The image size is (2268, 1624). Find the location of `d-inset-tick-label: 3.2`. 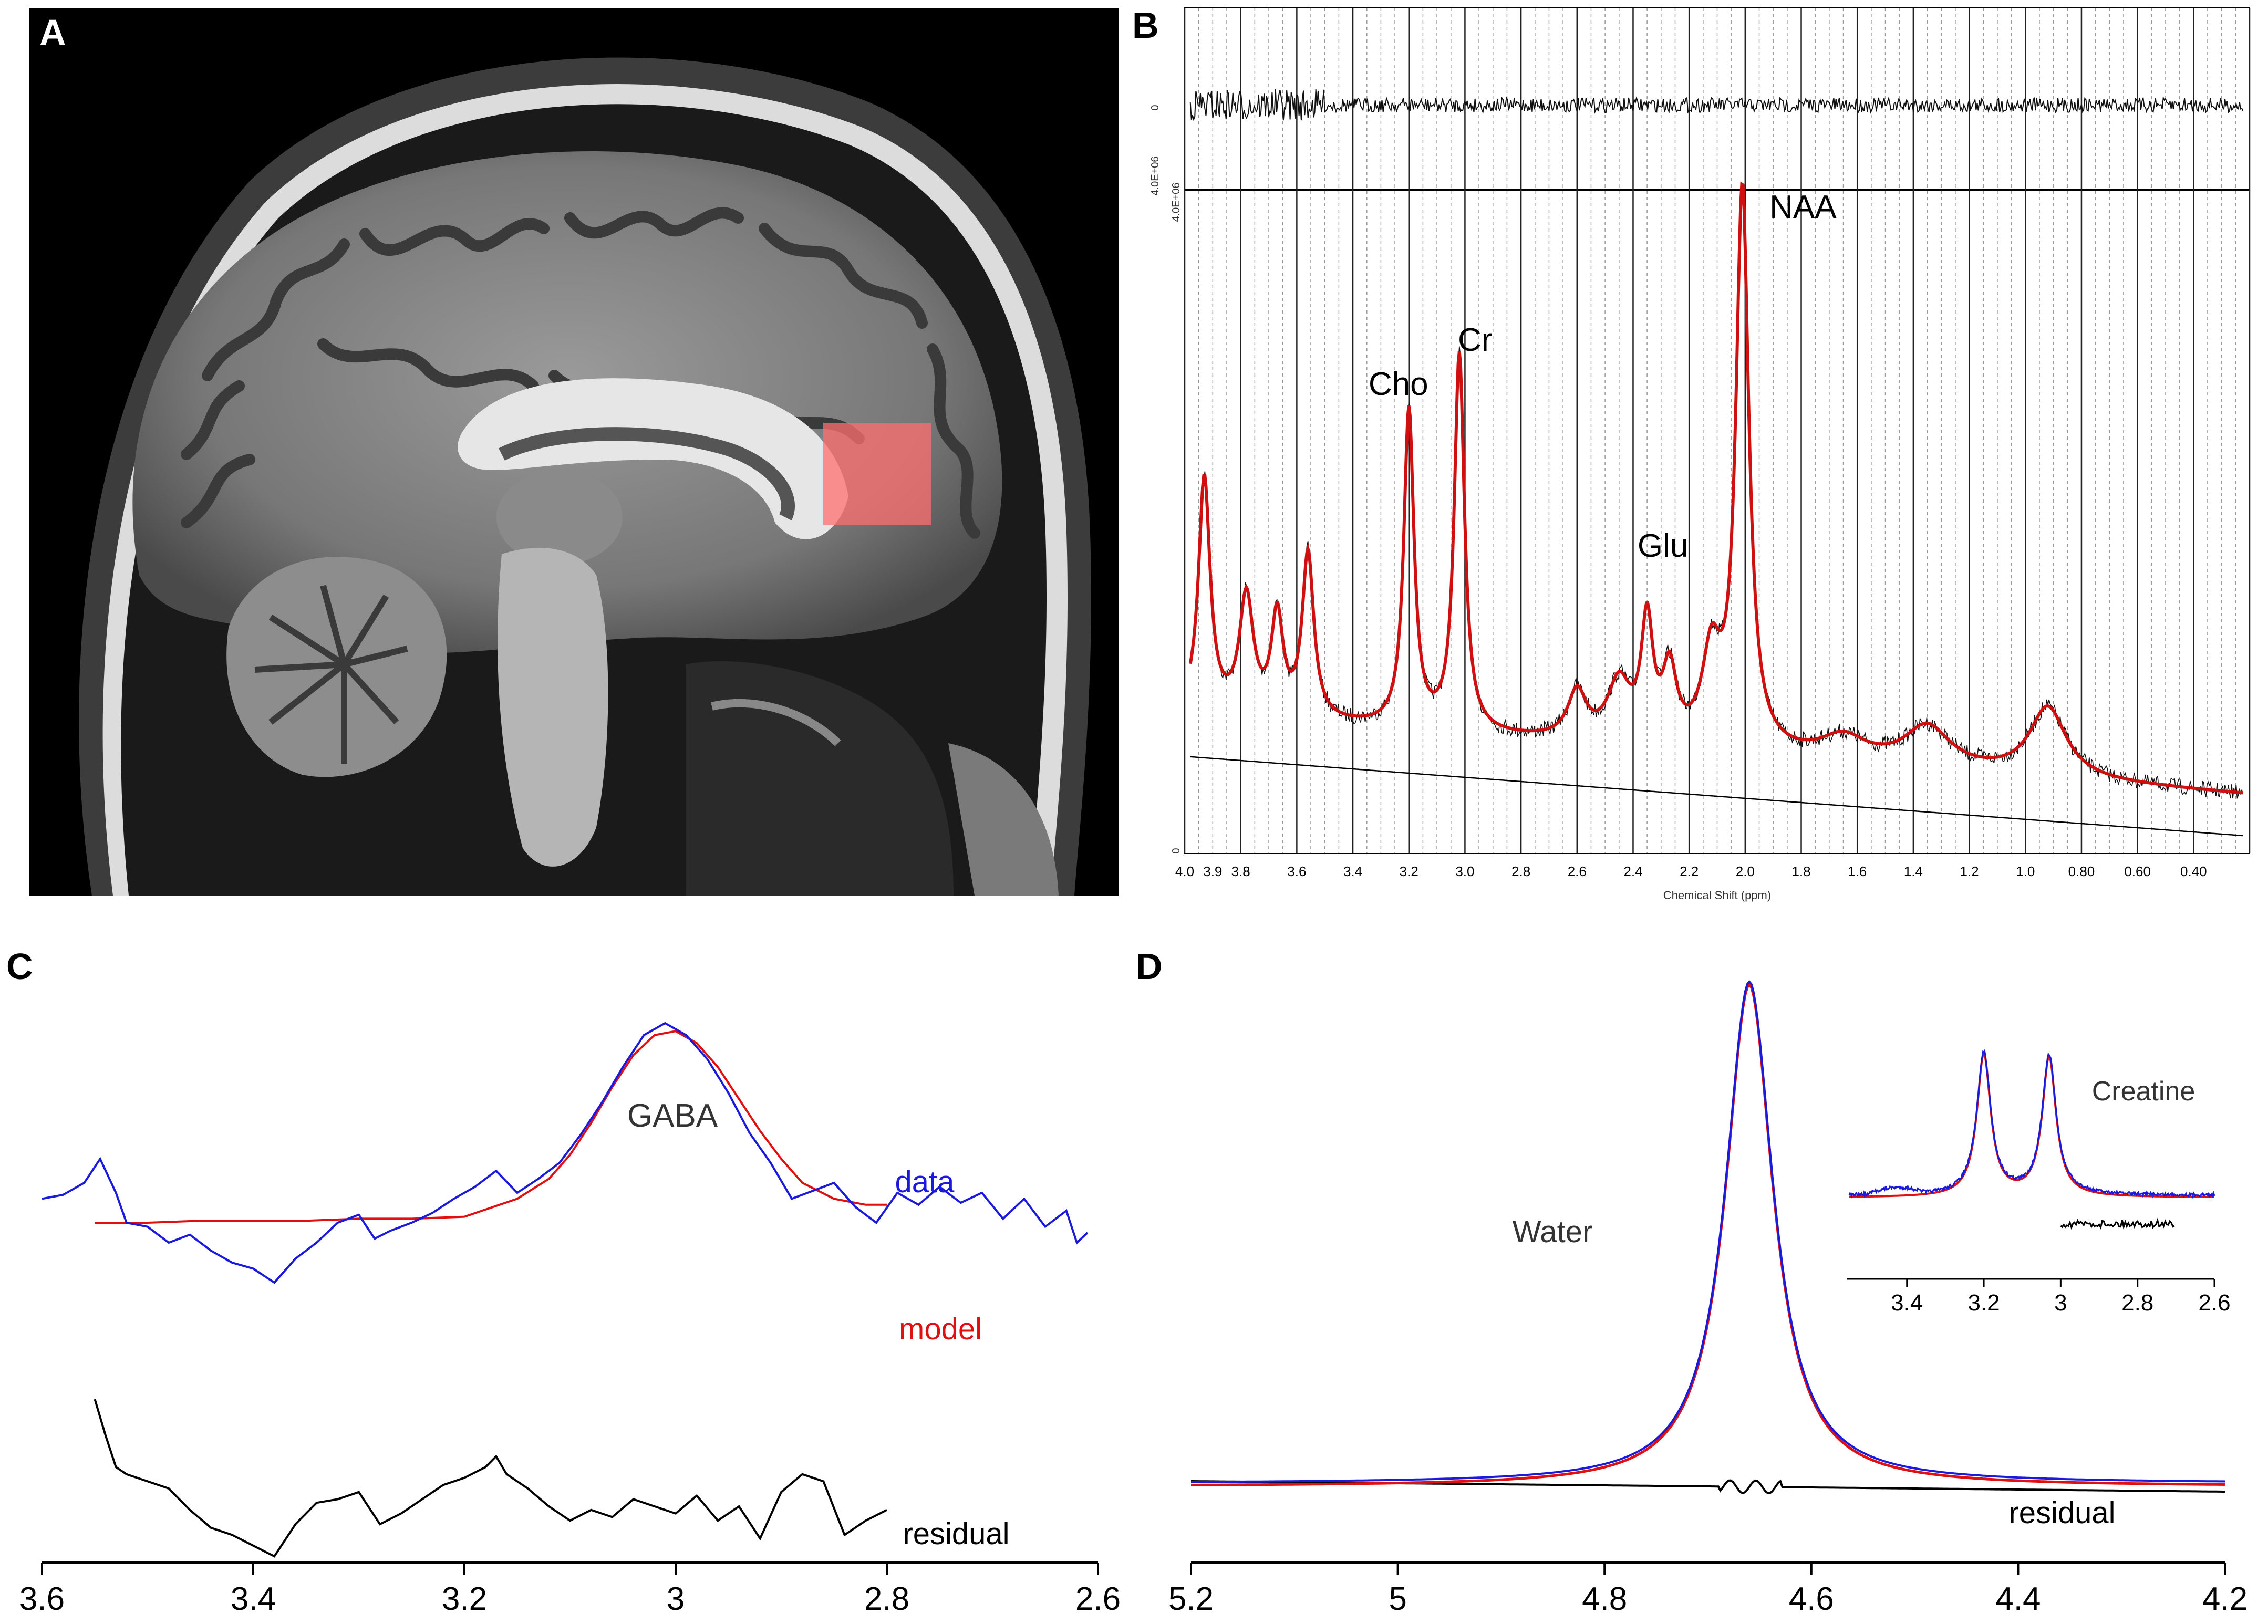

d-inset-tick-label: 3.2 is located at coordinates (1983, 1303).